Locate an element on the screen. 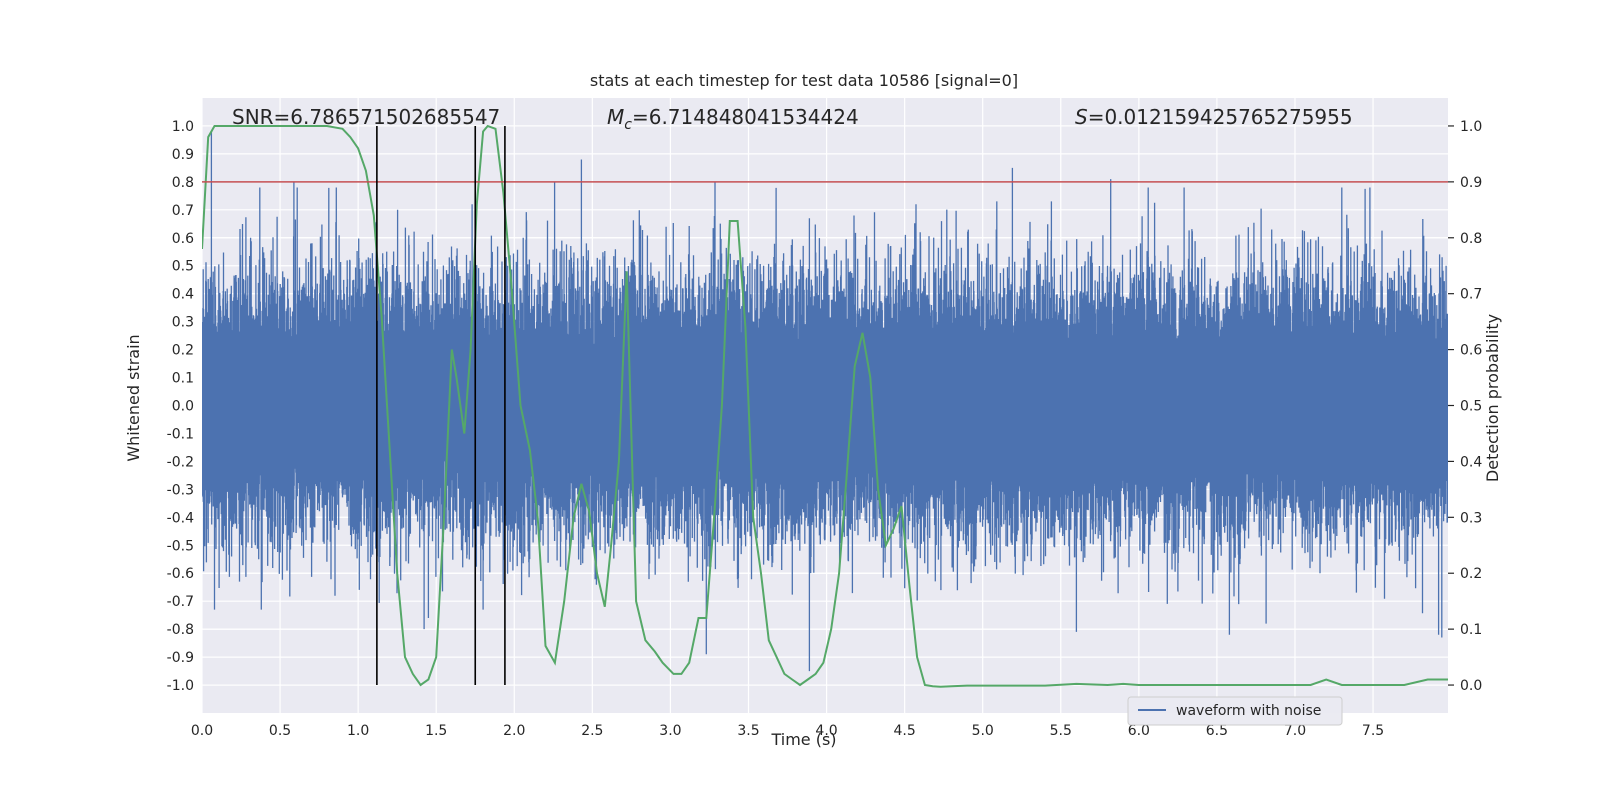  x-tick-label: 6.5 is located at coordinates (1217, 731).